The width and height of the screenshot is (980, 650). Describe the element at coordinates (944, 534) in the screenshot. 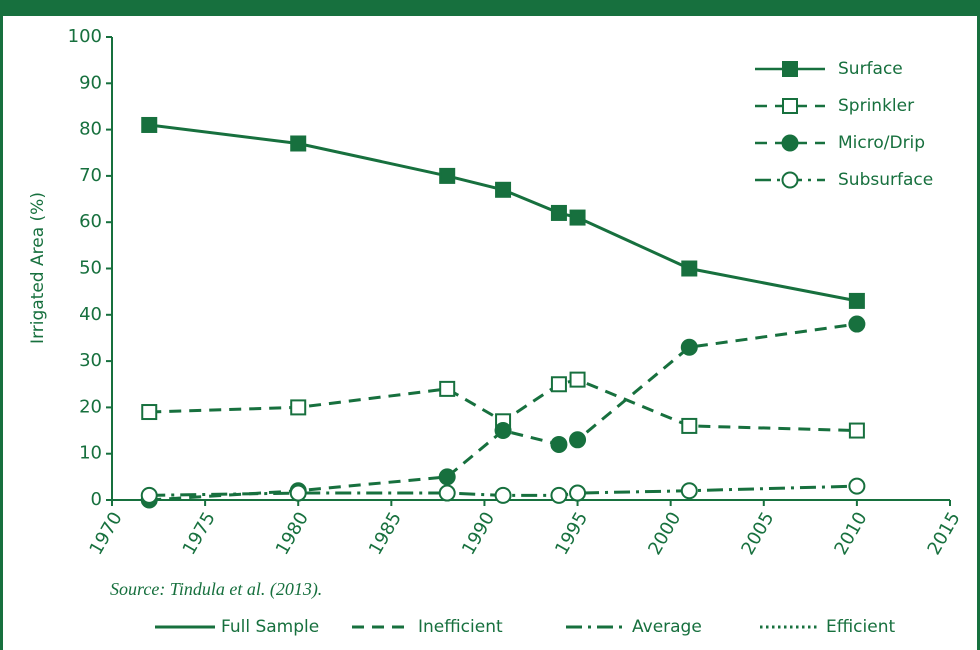

I see `x-tick-label: 2015` at that location.